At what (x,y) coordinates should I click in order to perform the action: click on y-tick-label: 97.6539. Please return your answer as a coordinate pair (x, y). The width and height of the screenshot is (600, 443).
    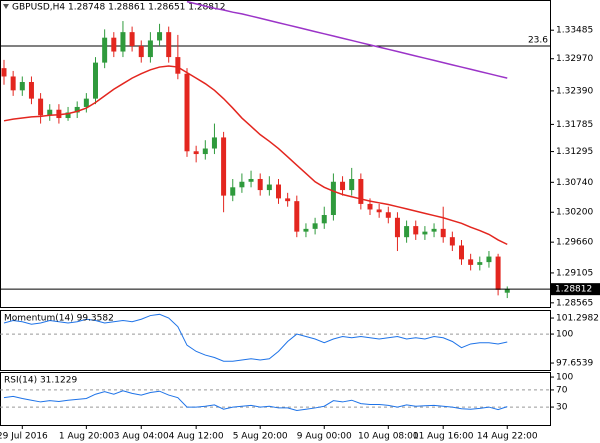
    Looking at the image, I should click on (574, 364).